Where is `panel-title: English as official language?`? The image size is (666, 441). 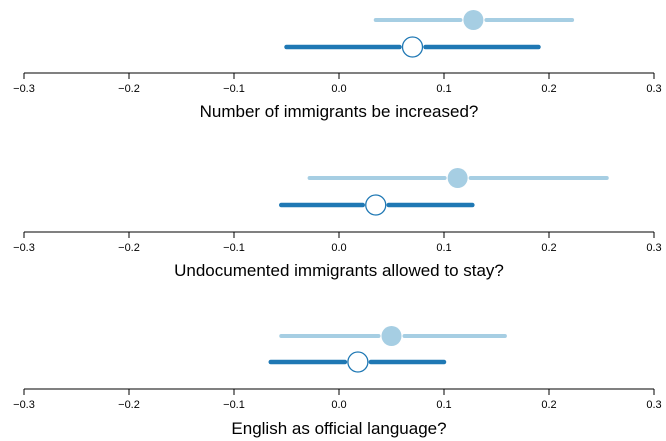
panel-title: English as official language? is located at coordinates (338, 428).